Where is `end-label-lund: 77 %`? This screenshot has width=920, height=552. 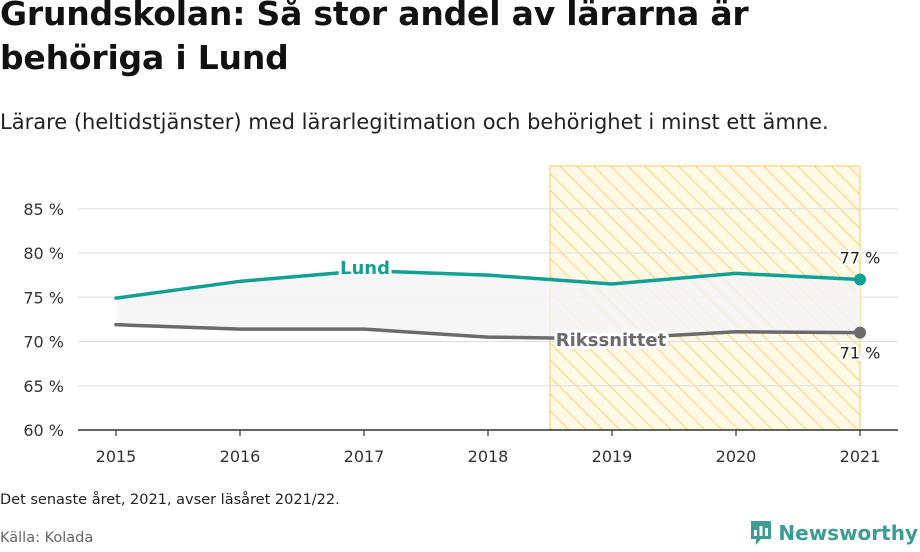 end-label-lund: 77 % is located at coordinates (860, 258).